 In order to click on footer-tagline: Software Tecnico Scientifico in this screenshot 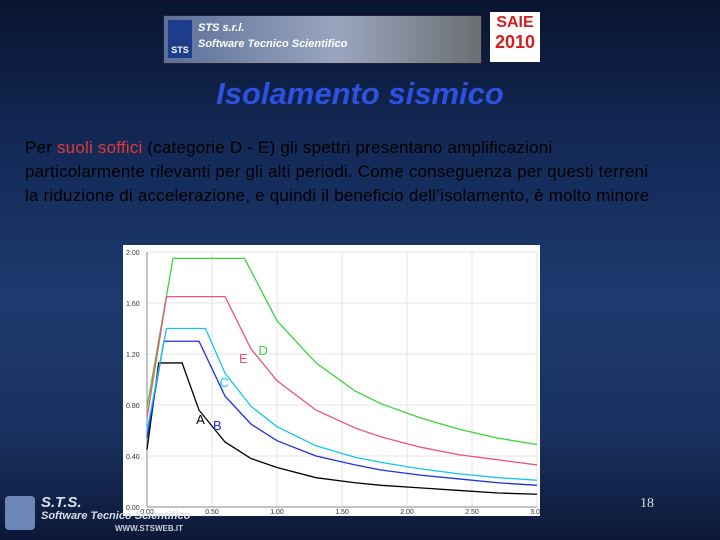, I will do `click(116, 516)`.